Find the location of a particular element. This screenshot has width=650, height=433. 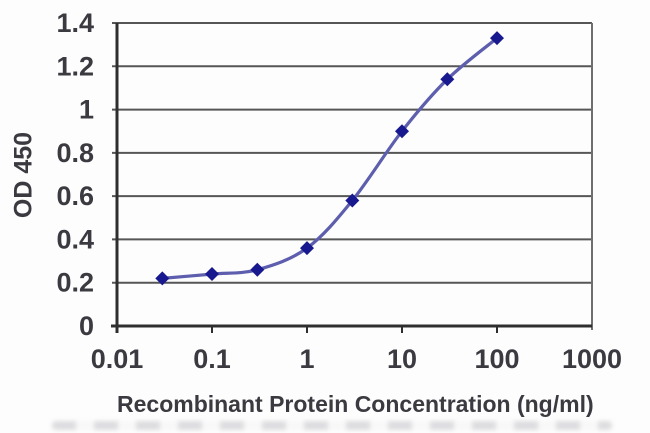

y-tick-label-1.2: 1.2 is located at coordinates (75, 66).